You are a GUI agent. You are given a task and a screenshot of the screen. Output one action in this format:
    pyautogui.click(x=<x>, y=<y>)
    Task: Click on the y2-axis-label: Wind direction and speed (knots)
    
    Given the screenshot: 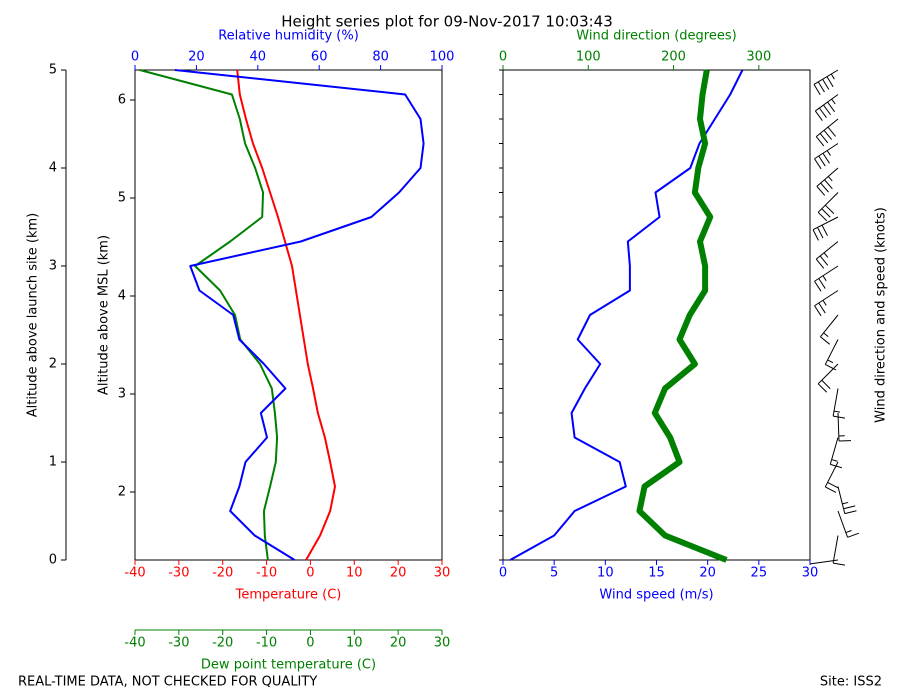 What is the action you would take?
    pyautogui.click(x=881, y=315)
    